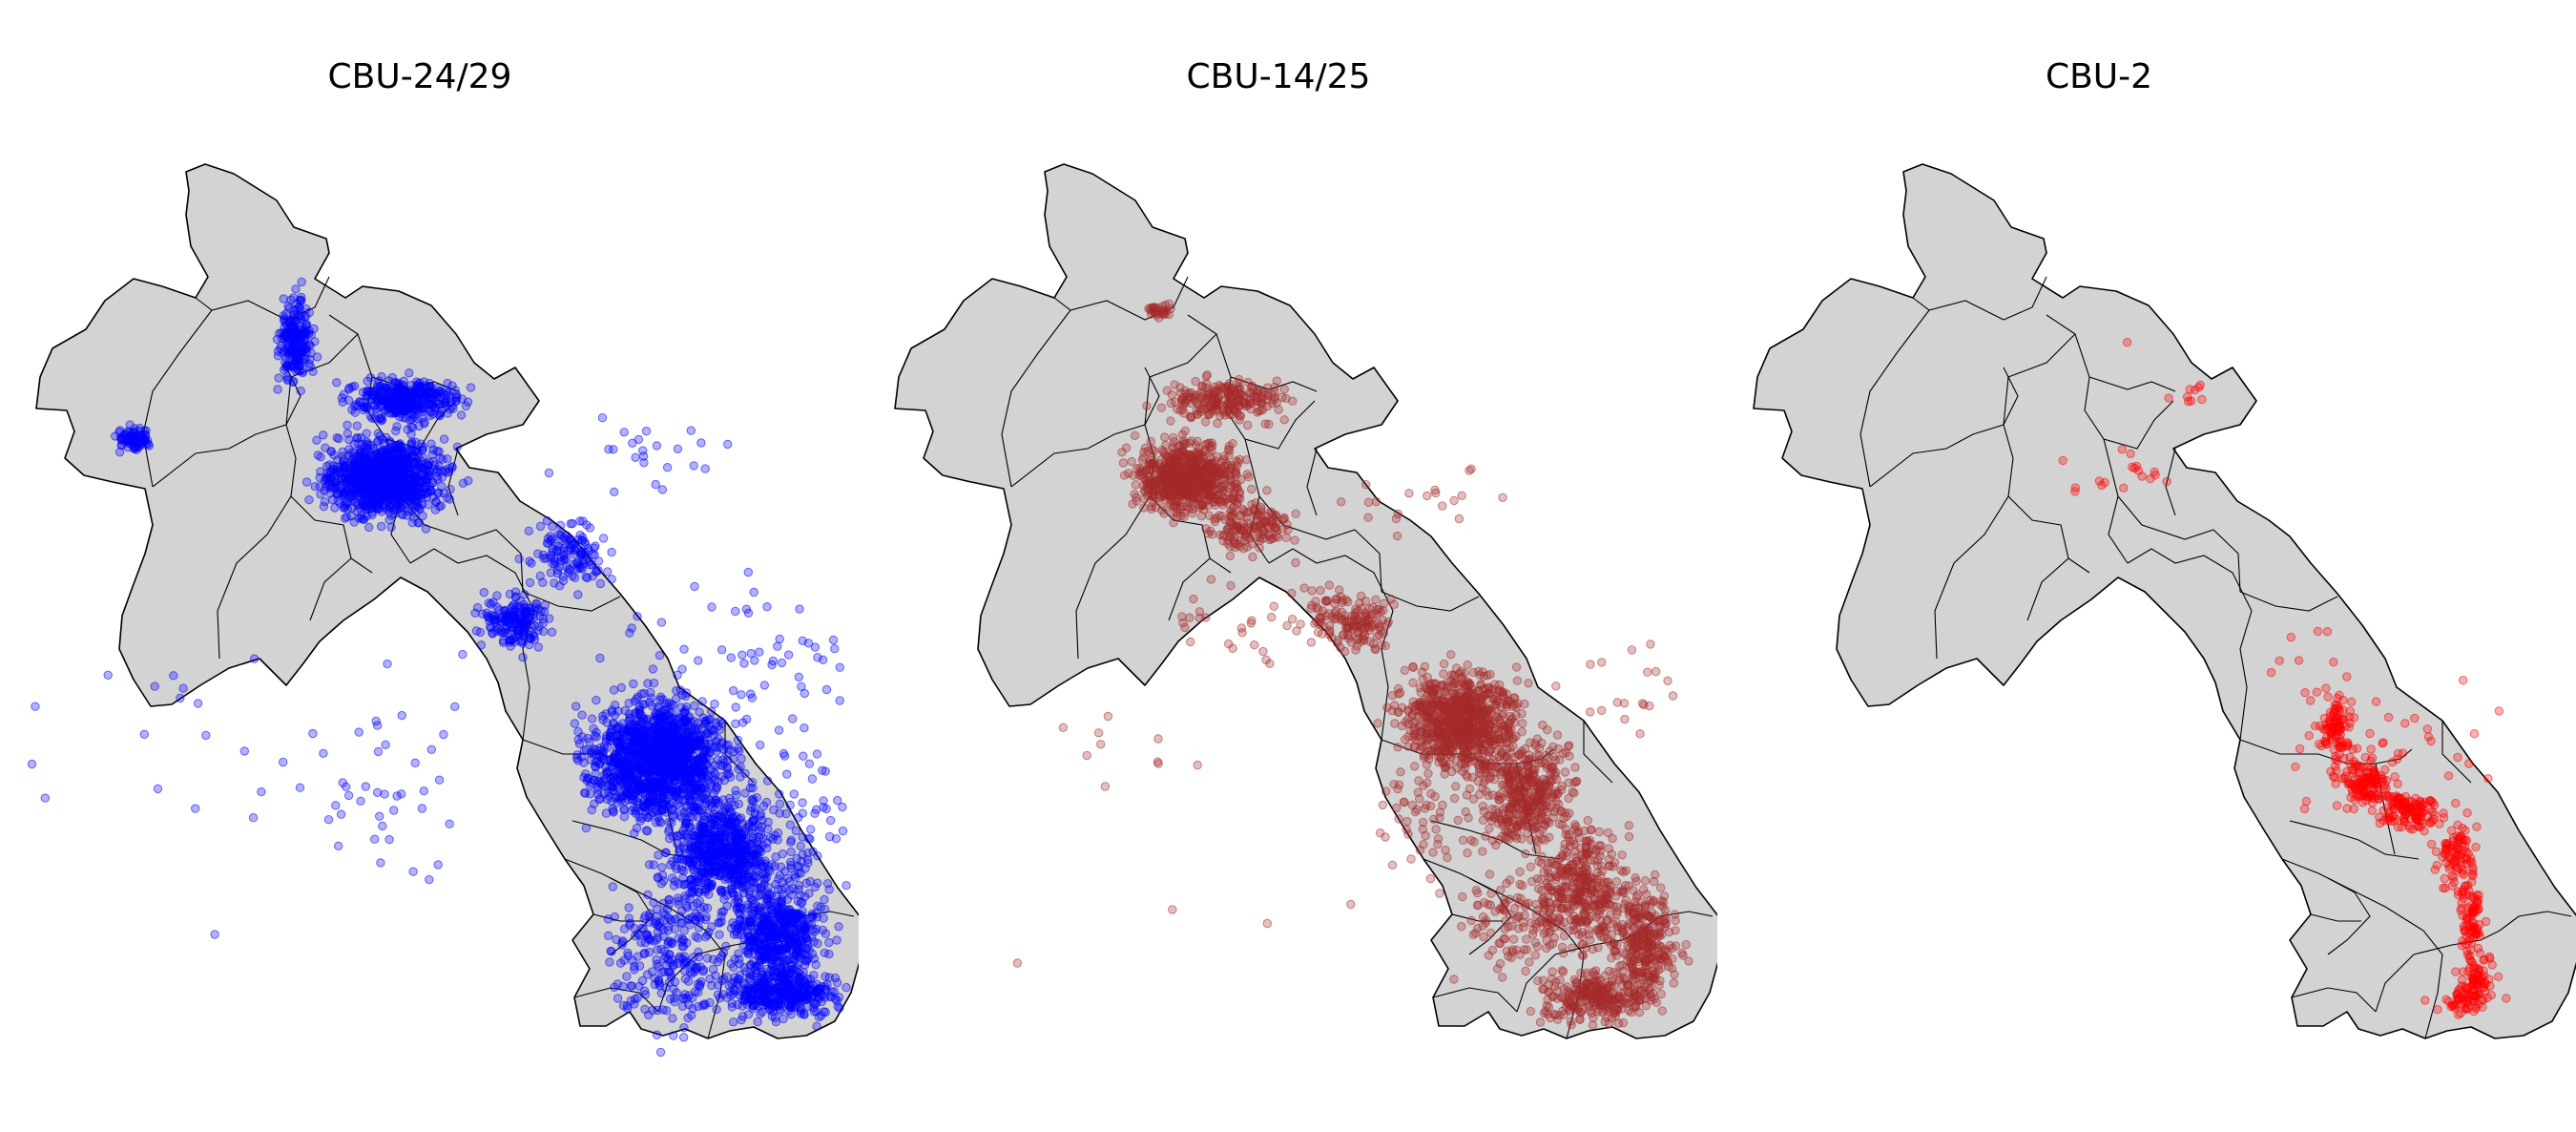 The width and height of the screenshot is (2576, 1132). What do you see at coordinates (419, 76) in the screenshot?
I see `panel-title: CBU-24/29` at bounding box center [419, 76].